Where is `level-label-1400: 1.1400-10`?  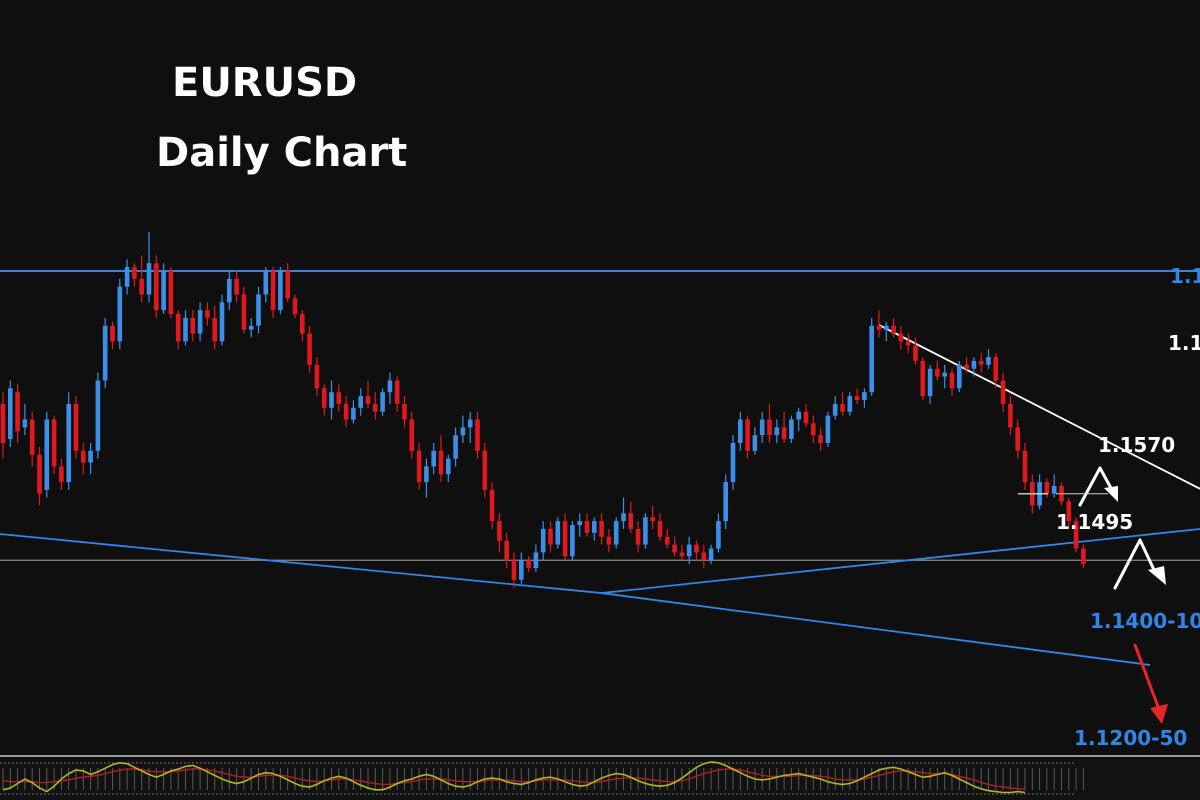
level-label-1400: 1.1400-10 is located at coordinates (1145, 621).